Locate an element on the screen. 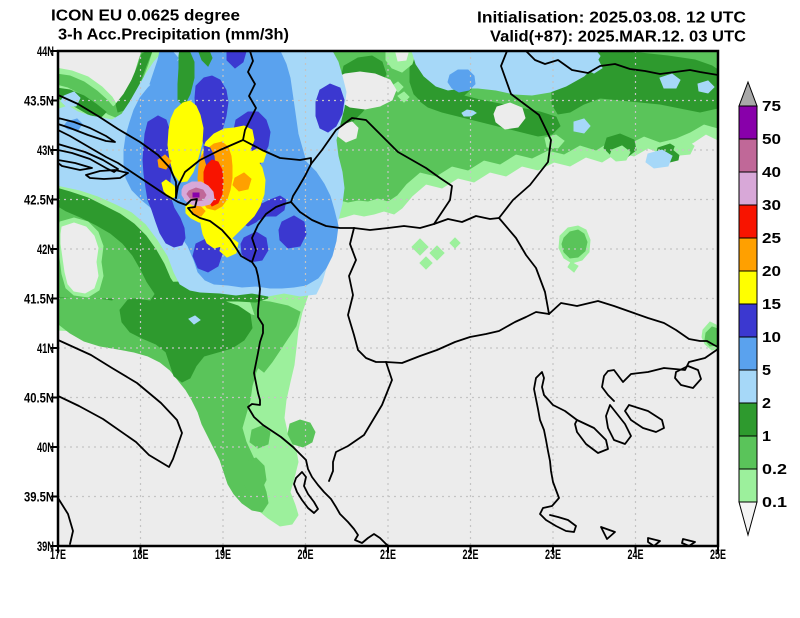 This screenshot has width=800, height=618. svg-text: 0.1 is located at coordinates (774, 503).